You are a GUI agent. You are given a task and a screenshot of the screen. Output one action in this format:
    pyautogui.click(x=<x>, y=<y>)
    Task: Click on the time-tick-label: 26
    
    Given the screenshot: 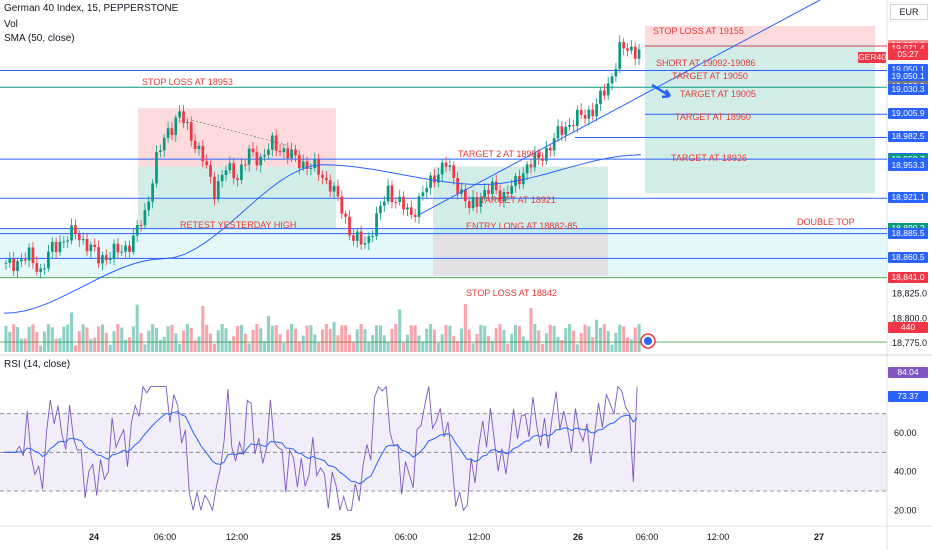 What is the action you would take?
    pyautogui.click(x=578, y=537)
    